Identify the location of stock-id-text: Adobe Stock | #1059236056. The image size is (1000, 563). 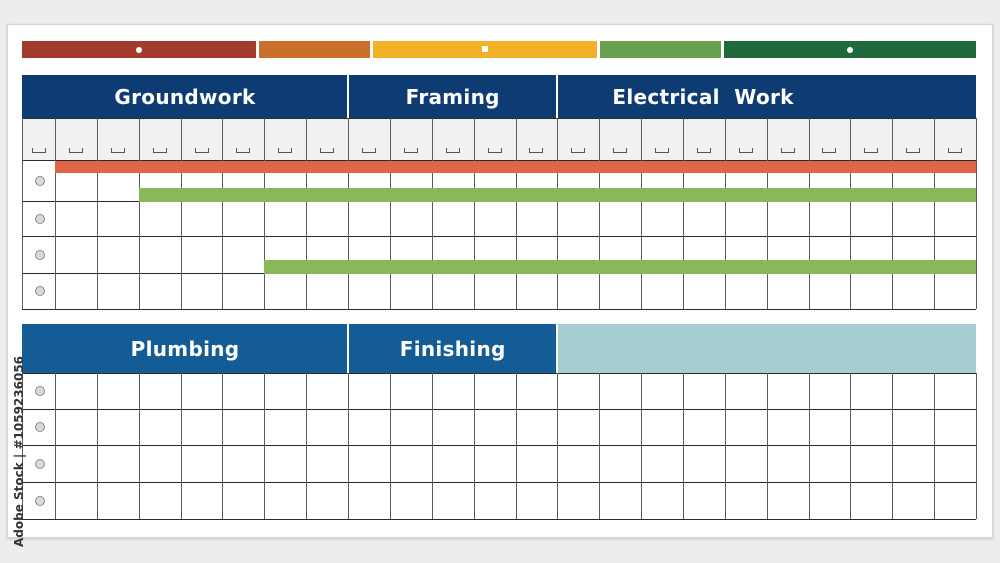
(19, 451).